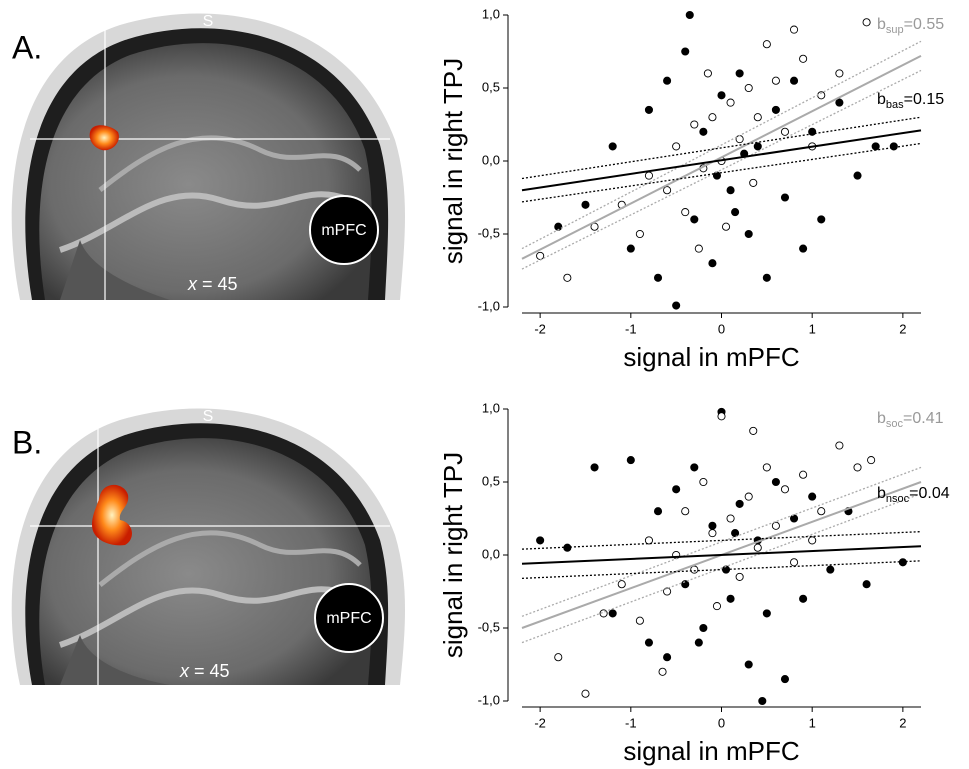  Describe the element at coordinates (489, 699) in the screenshot. I see `y-tick-label: -1,0` at that location.